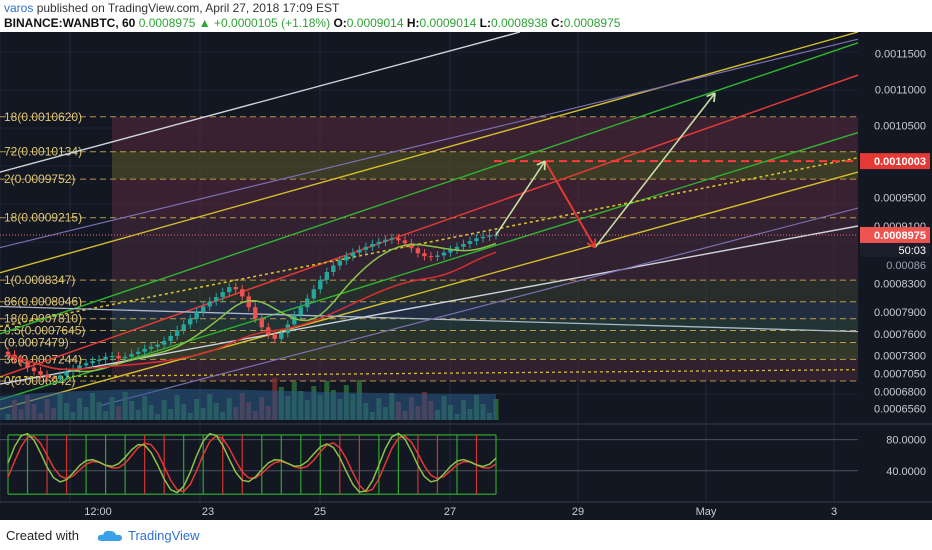 This screenshot has width=932, height=550. I want to click on open-value: 0.0009014, so click(375, 23).